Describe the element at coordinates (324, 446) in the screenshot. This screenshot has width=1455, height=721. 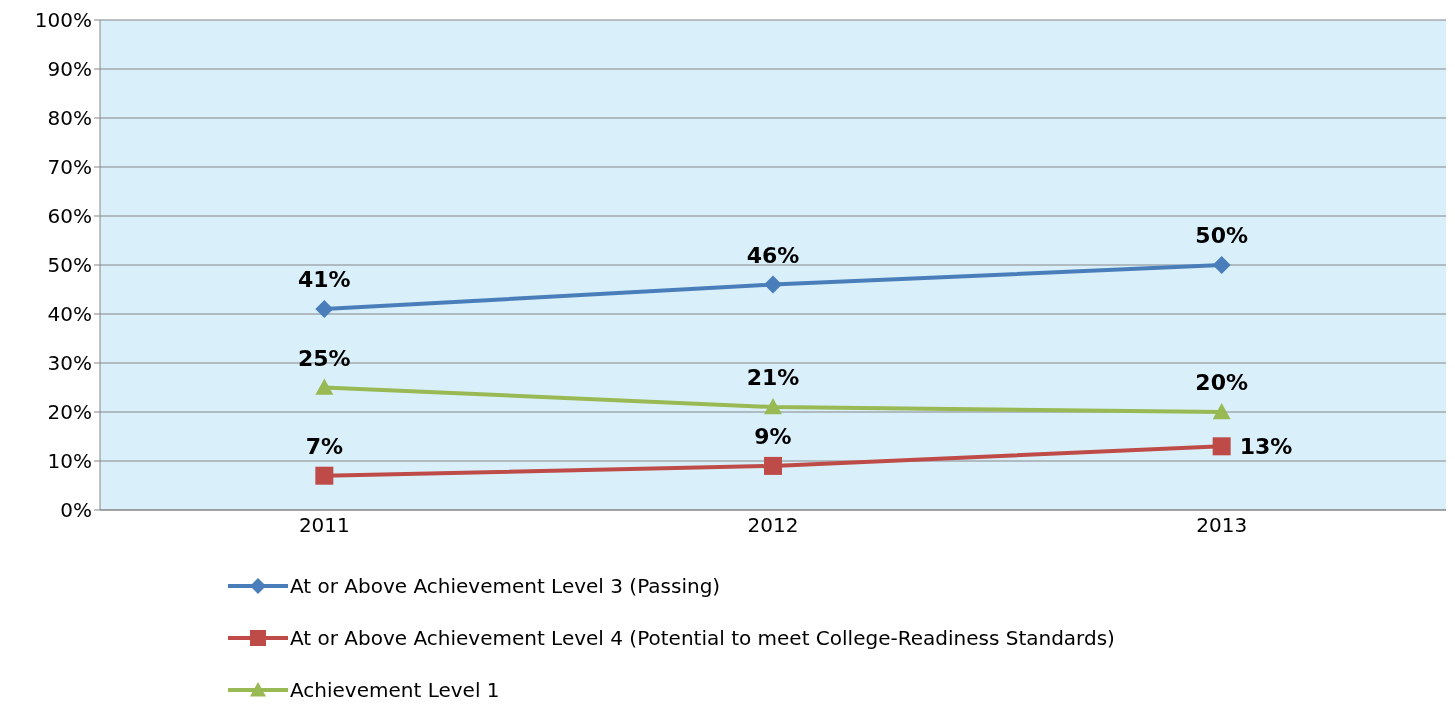
I see `data-label: 7%` at that location.